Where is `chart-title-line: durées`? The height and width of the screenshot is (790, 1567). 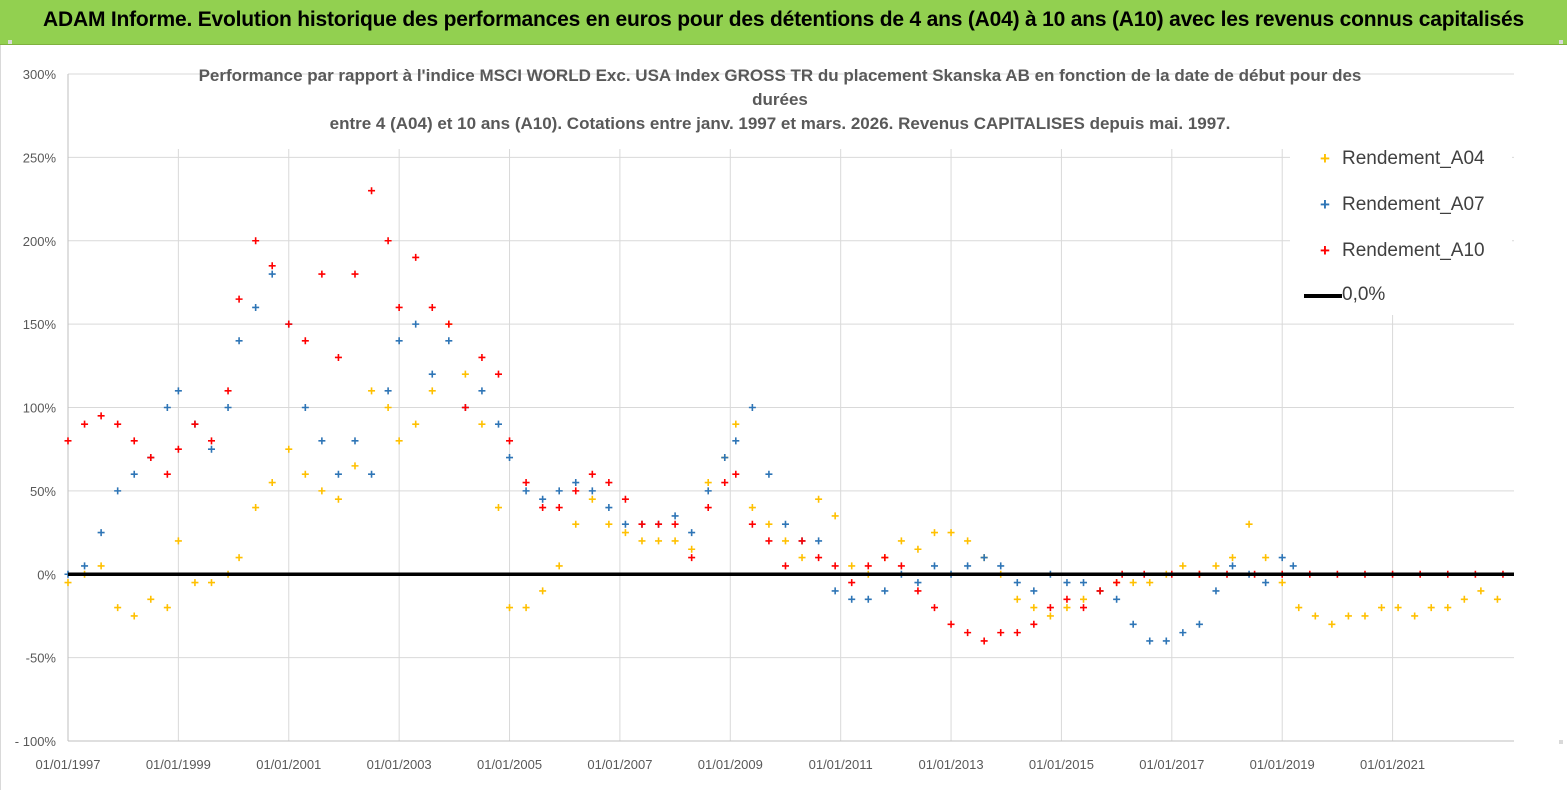 chart-title-line: durées is located at coordinates (780, 99).